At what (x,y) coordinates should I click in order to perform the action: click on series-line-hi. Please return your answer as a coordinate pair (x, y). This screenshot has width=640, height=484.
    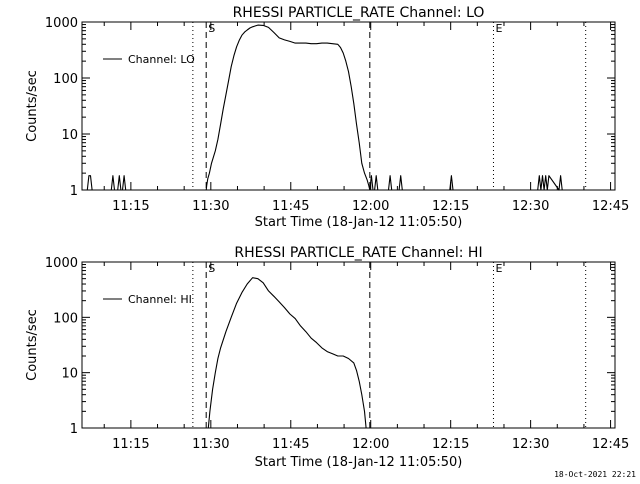
    Looking at the image, I should click on (287, 353).